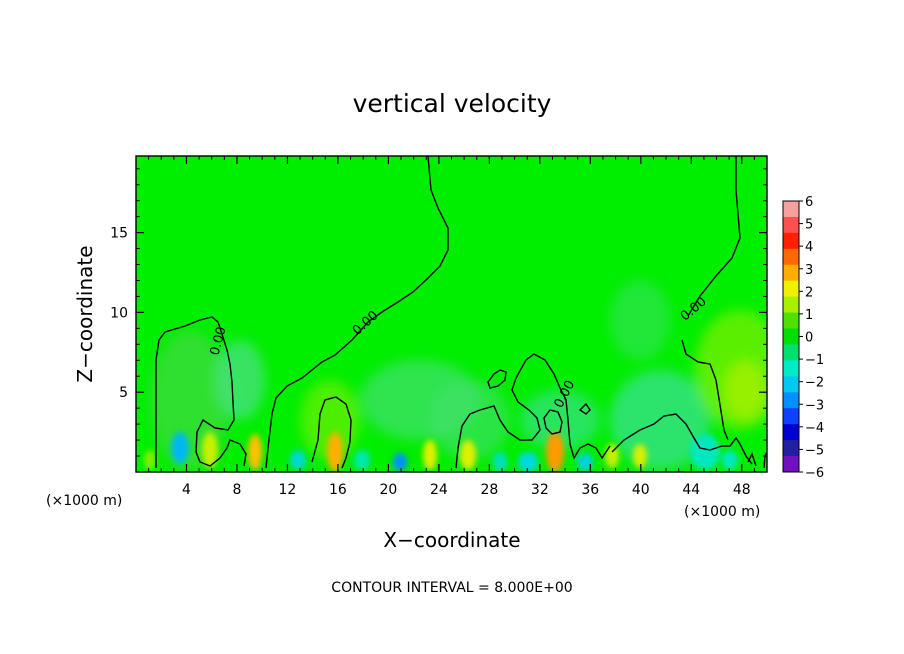 The image size is (904, 654). I want to click on colorbar-tick-label: 5, so click(809, 225).